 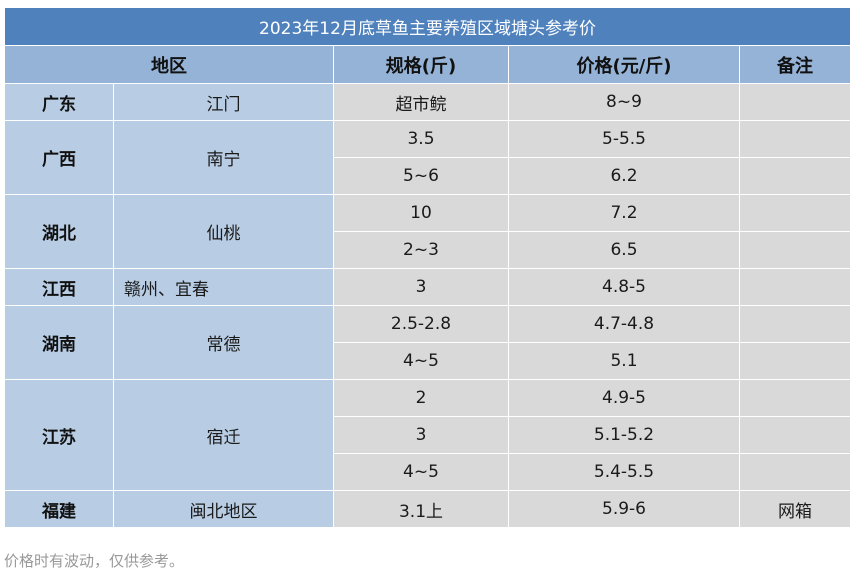 What do you see at coordinates (223, 342) in the screenshot?
I see `city-cell: 常德` at bounding box center [223, 342].